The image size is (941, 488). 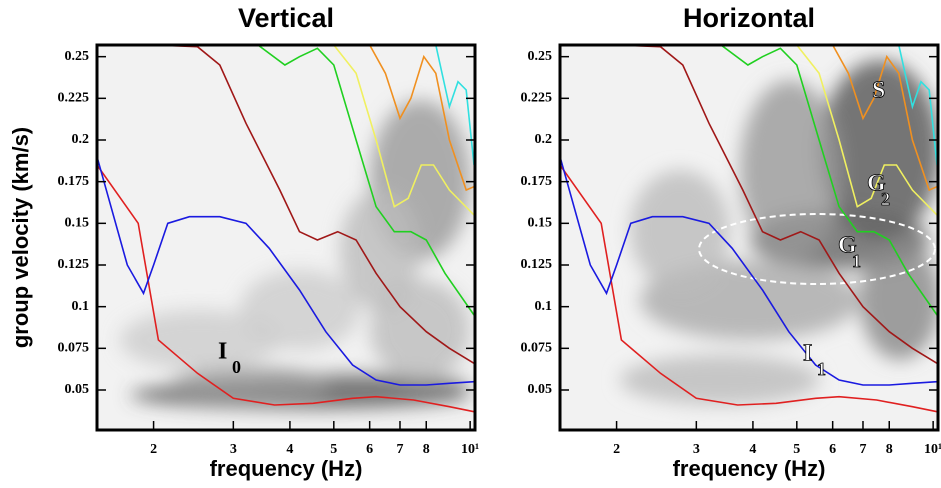 I want to click on chart-title: Horizontal, so click(x=749, y=18).